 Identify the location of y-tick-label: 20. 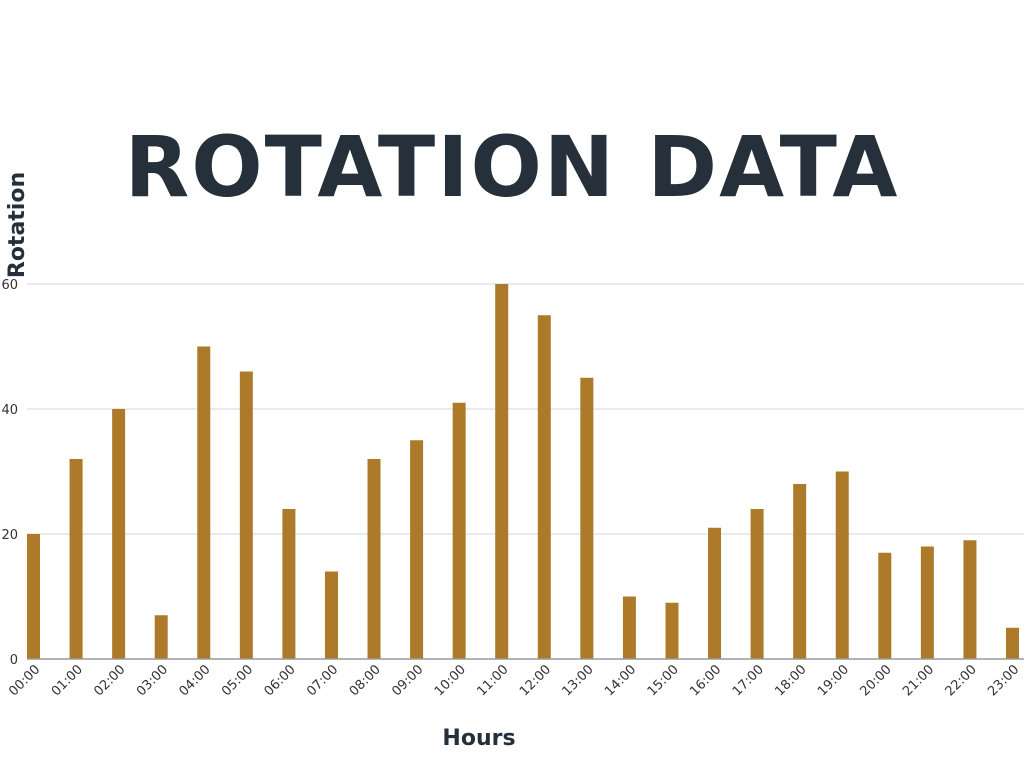
(9, 535).